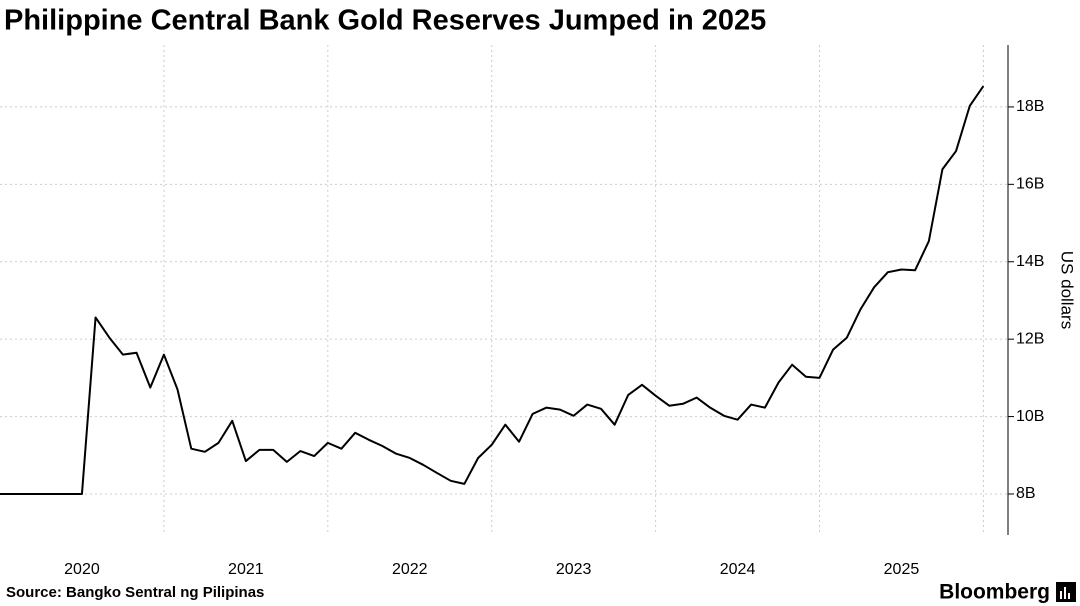 The width and height of the screenshot is (1080, 606). Describe the element at coordinates (1030, 261) in the screenshot. I see `y-tick-label: 14B` at that location.